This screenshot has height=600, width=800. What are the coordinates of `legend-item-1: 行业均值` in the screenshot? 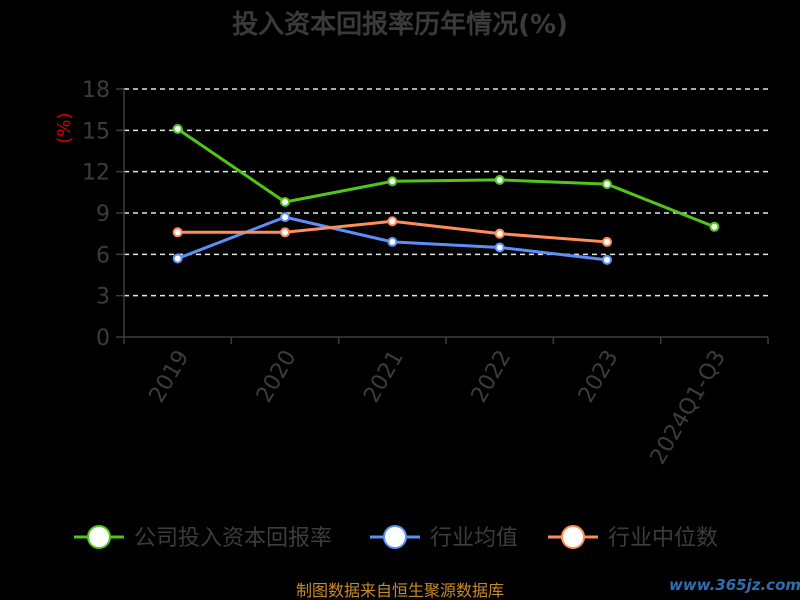 It's located at (444, 538).